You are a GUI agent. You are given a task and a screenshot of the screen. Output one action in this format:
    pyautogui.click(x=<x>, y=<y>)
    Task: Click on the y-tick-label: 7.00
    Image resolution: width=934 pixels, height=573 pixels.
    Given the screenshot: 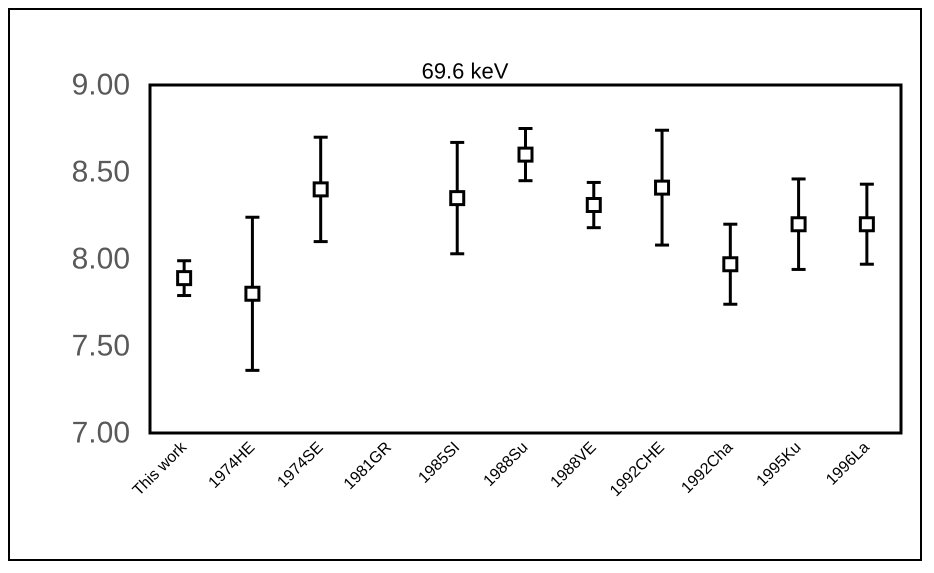 What is the action you would take?
    pyautogui.click(x=101, y=433)
    